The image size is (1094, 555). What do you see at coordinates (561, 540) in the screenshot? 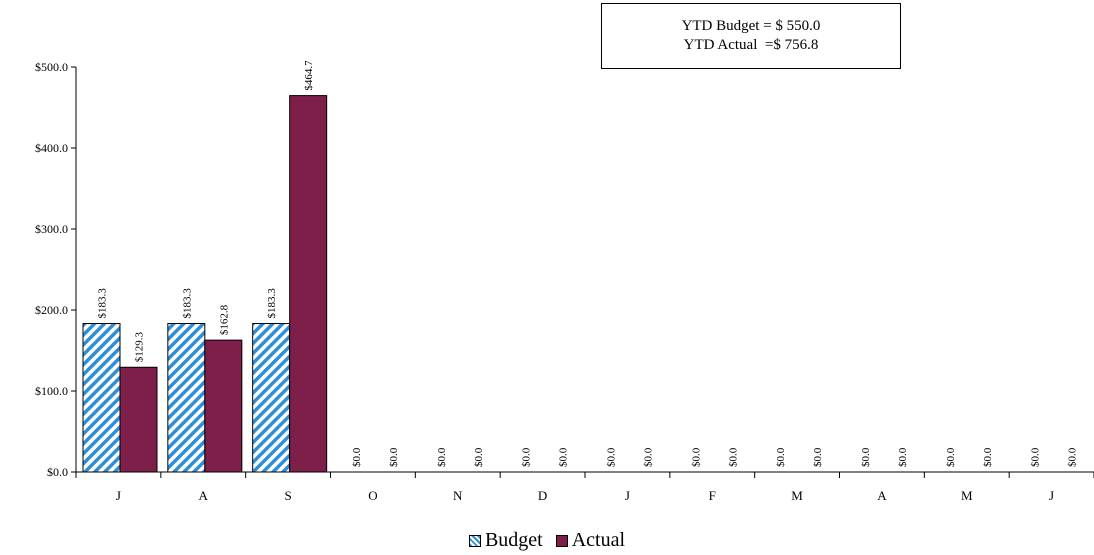
I see `actual-swatch-icon` at bounding box center [561, 540].